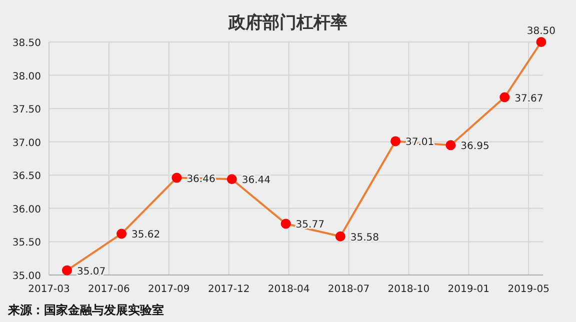 Image resolution: width=576 pixels, height=322 pixels. What do you see at coordinates (289, 289) in the screenshot?
I see `x-tick-label: 2018-04` at bounding box center [289, 289].